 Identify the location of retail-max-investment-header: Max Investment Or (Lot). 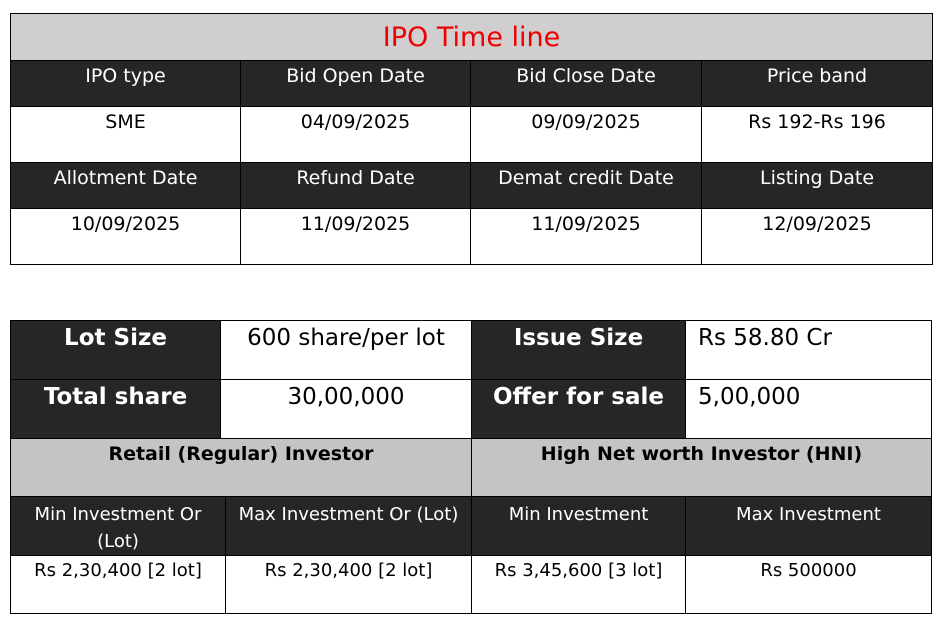
(348, 526).